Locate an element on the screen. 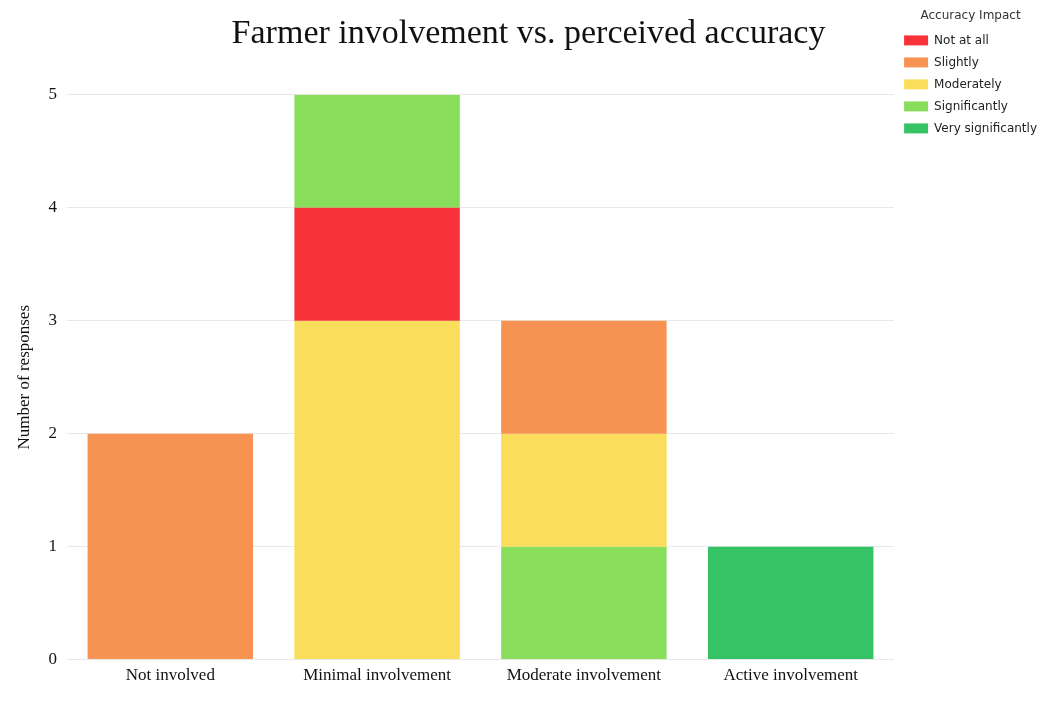 This screenshot has width=1049, height=702. legend-label: Not at all is located at coordinates (961, 39).